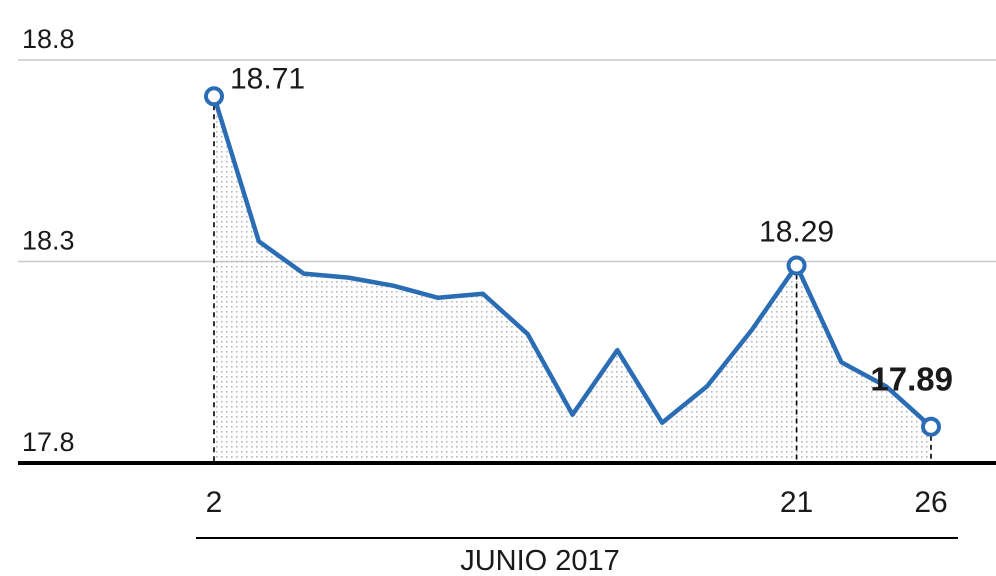 This screenshot has width=996, height=576. What do you see at coordinates (48, 39) in the screenshot?
I see `y-tick-label: 18.8` at bounding box center [48, 39].